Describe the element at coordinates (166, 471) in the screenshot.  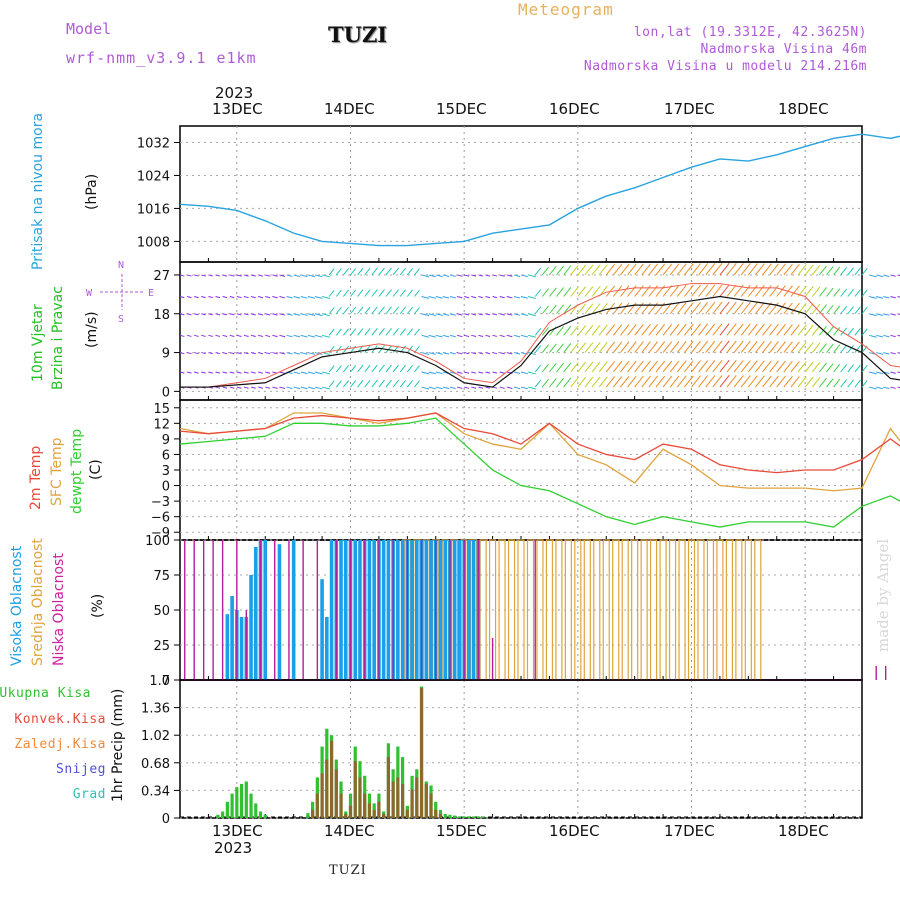
I see `y-tick-label-temp: 3` at that location.